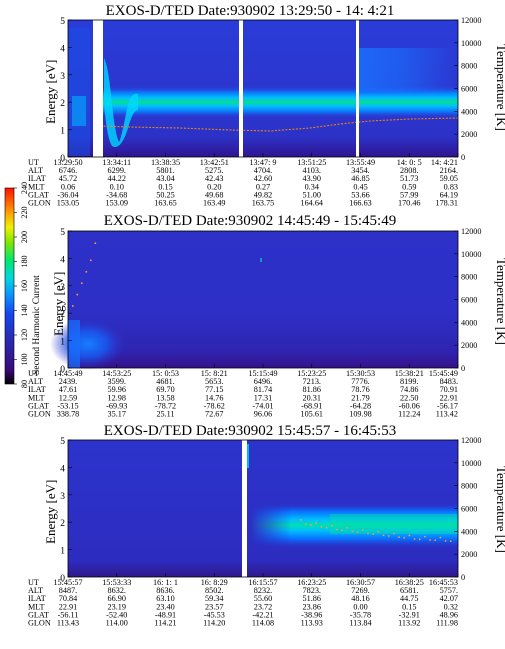  What do you see at coordinates (263, 623) in the screenshot?
I see `orbit-cell: 114.08` at bounding box center [263, 623].